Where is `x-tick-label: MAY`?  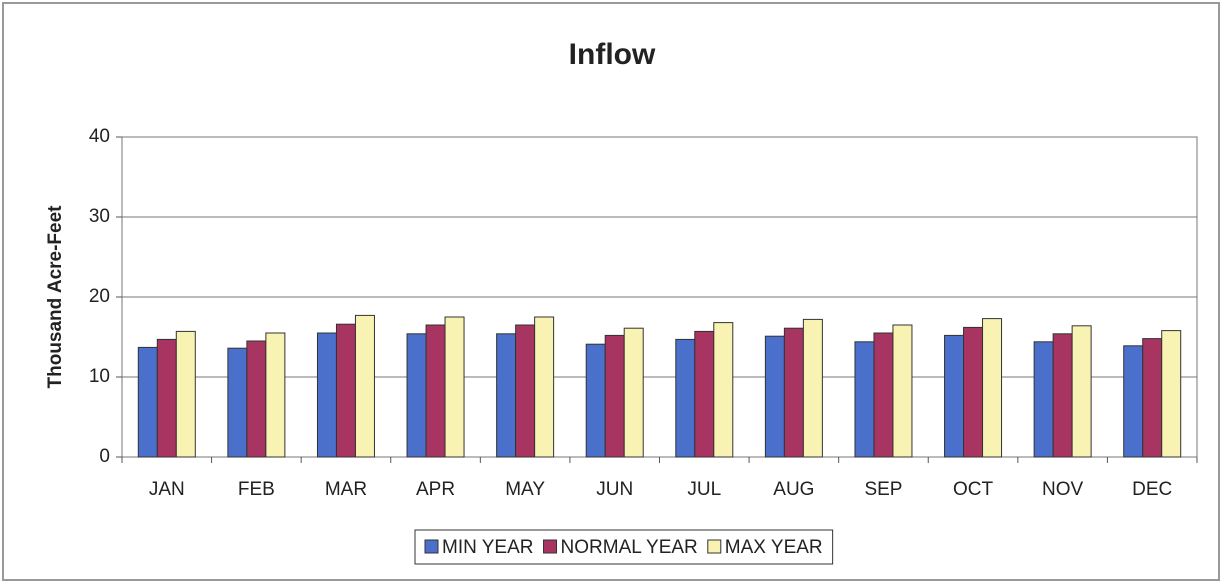 x-tick-label: MAY is located at coordinates (525, 489).